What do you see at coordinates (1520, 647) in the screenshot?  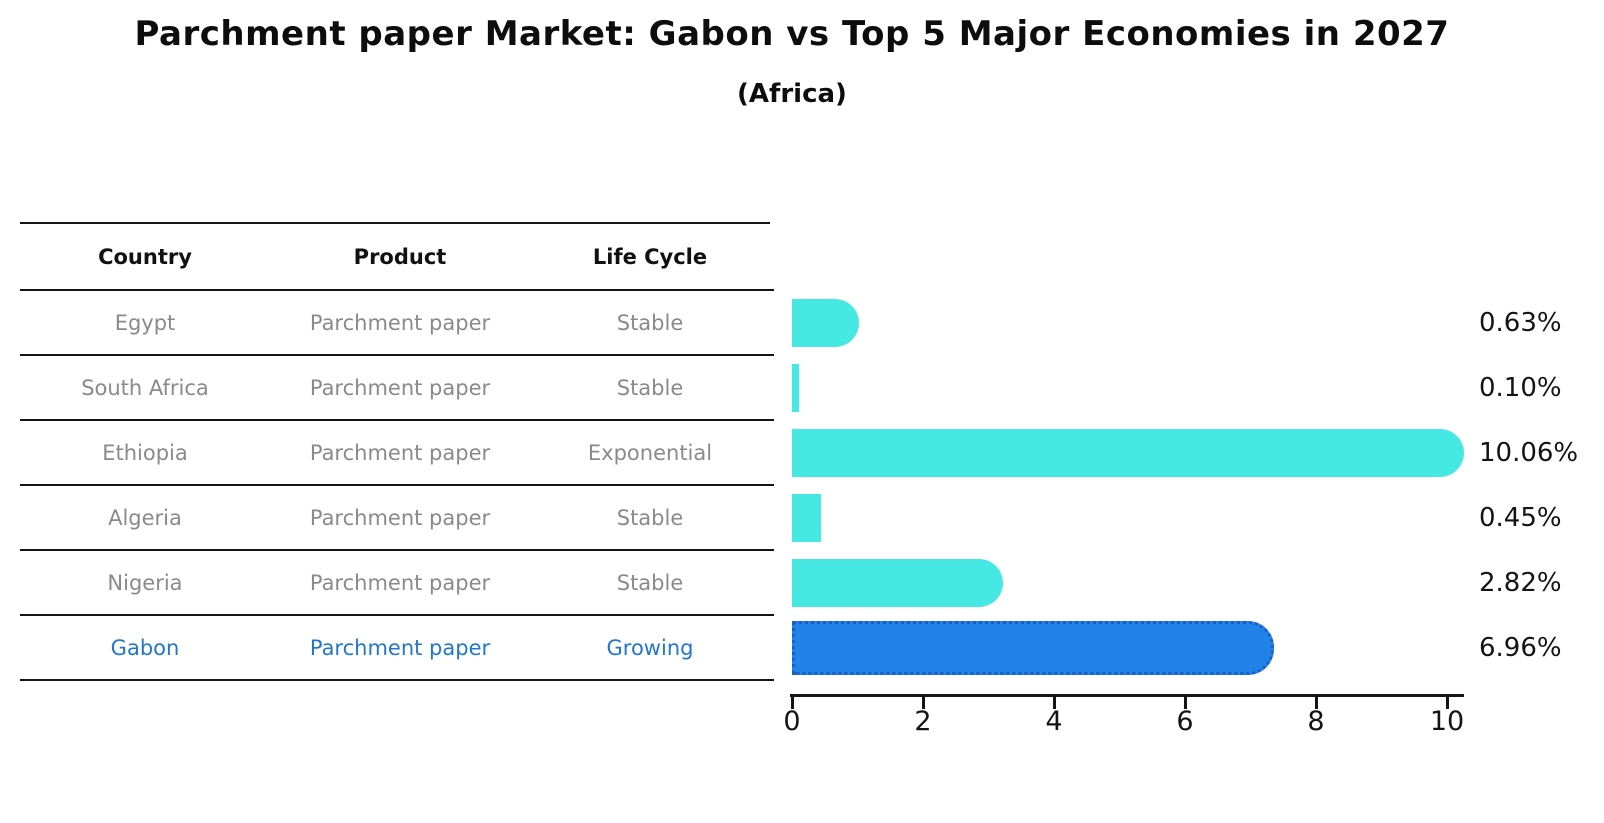 I see `value-label-gabon: 6.96%` at bounding box center [1520, 647].